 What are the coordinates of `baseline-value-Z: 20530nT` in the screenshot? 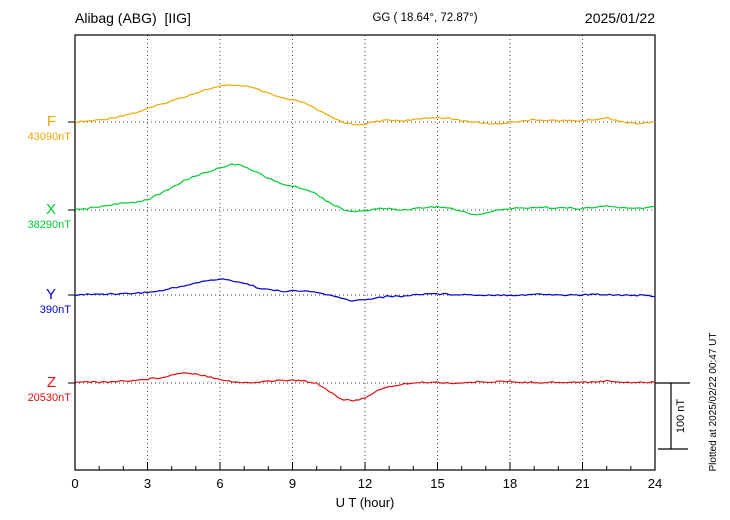 It's located at (50, 398).